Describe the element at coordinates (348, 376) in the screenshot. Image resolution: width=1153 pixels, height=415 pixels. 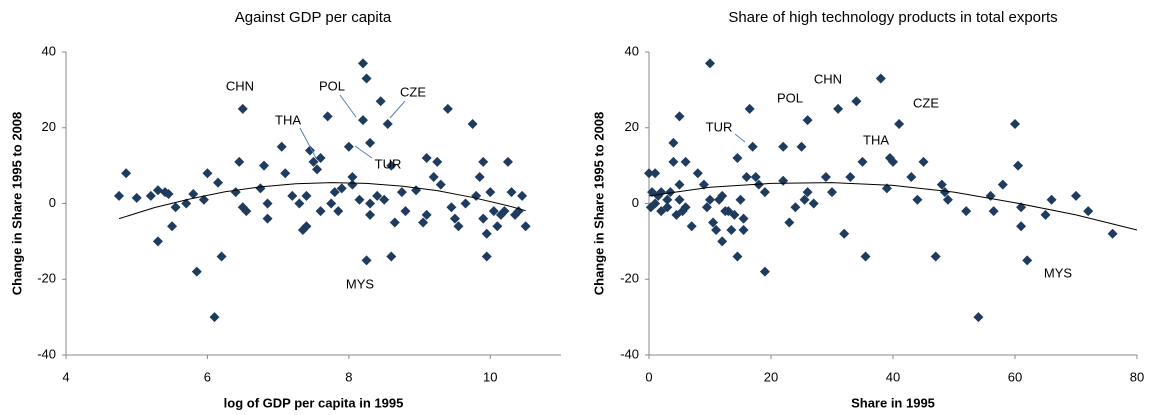
I see `x-tick-label: 8` at that location.